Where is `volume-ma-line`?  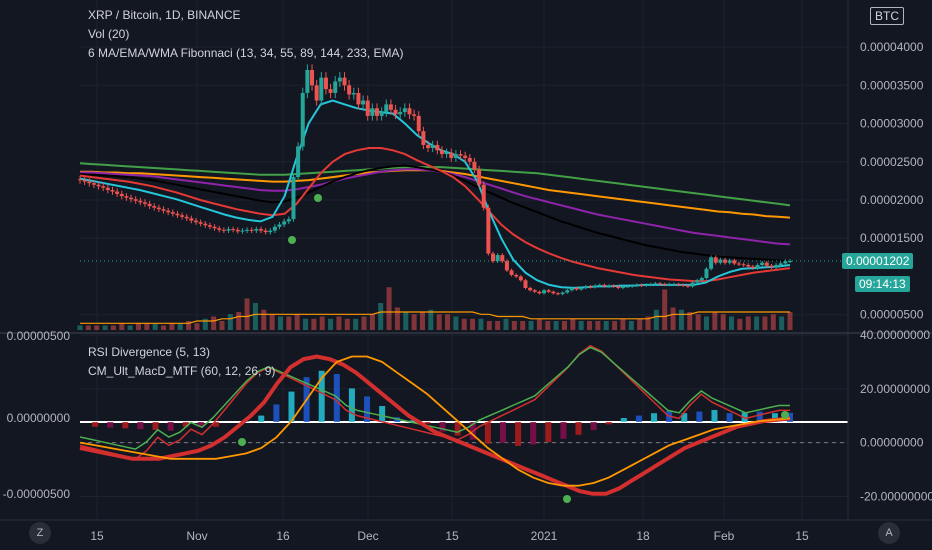
volume-ma-line is located at coordinates (435, 317).